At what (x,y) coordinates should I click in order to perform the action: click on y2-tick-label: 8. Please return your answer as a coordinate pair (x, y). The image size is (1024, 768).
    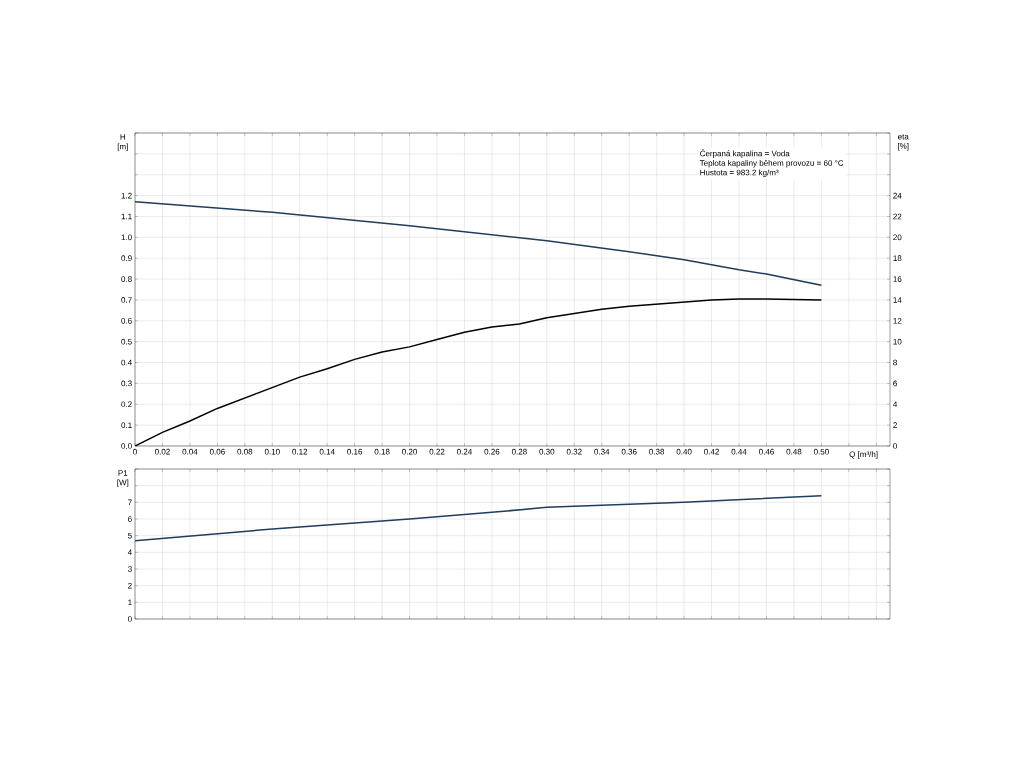
    Looking at the image, I should click on (895, 362).